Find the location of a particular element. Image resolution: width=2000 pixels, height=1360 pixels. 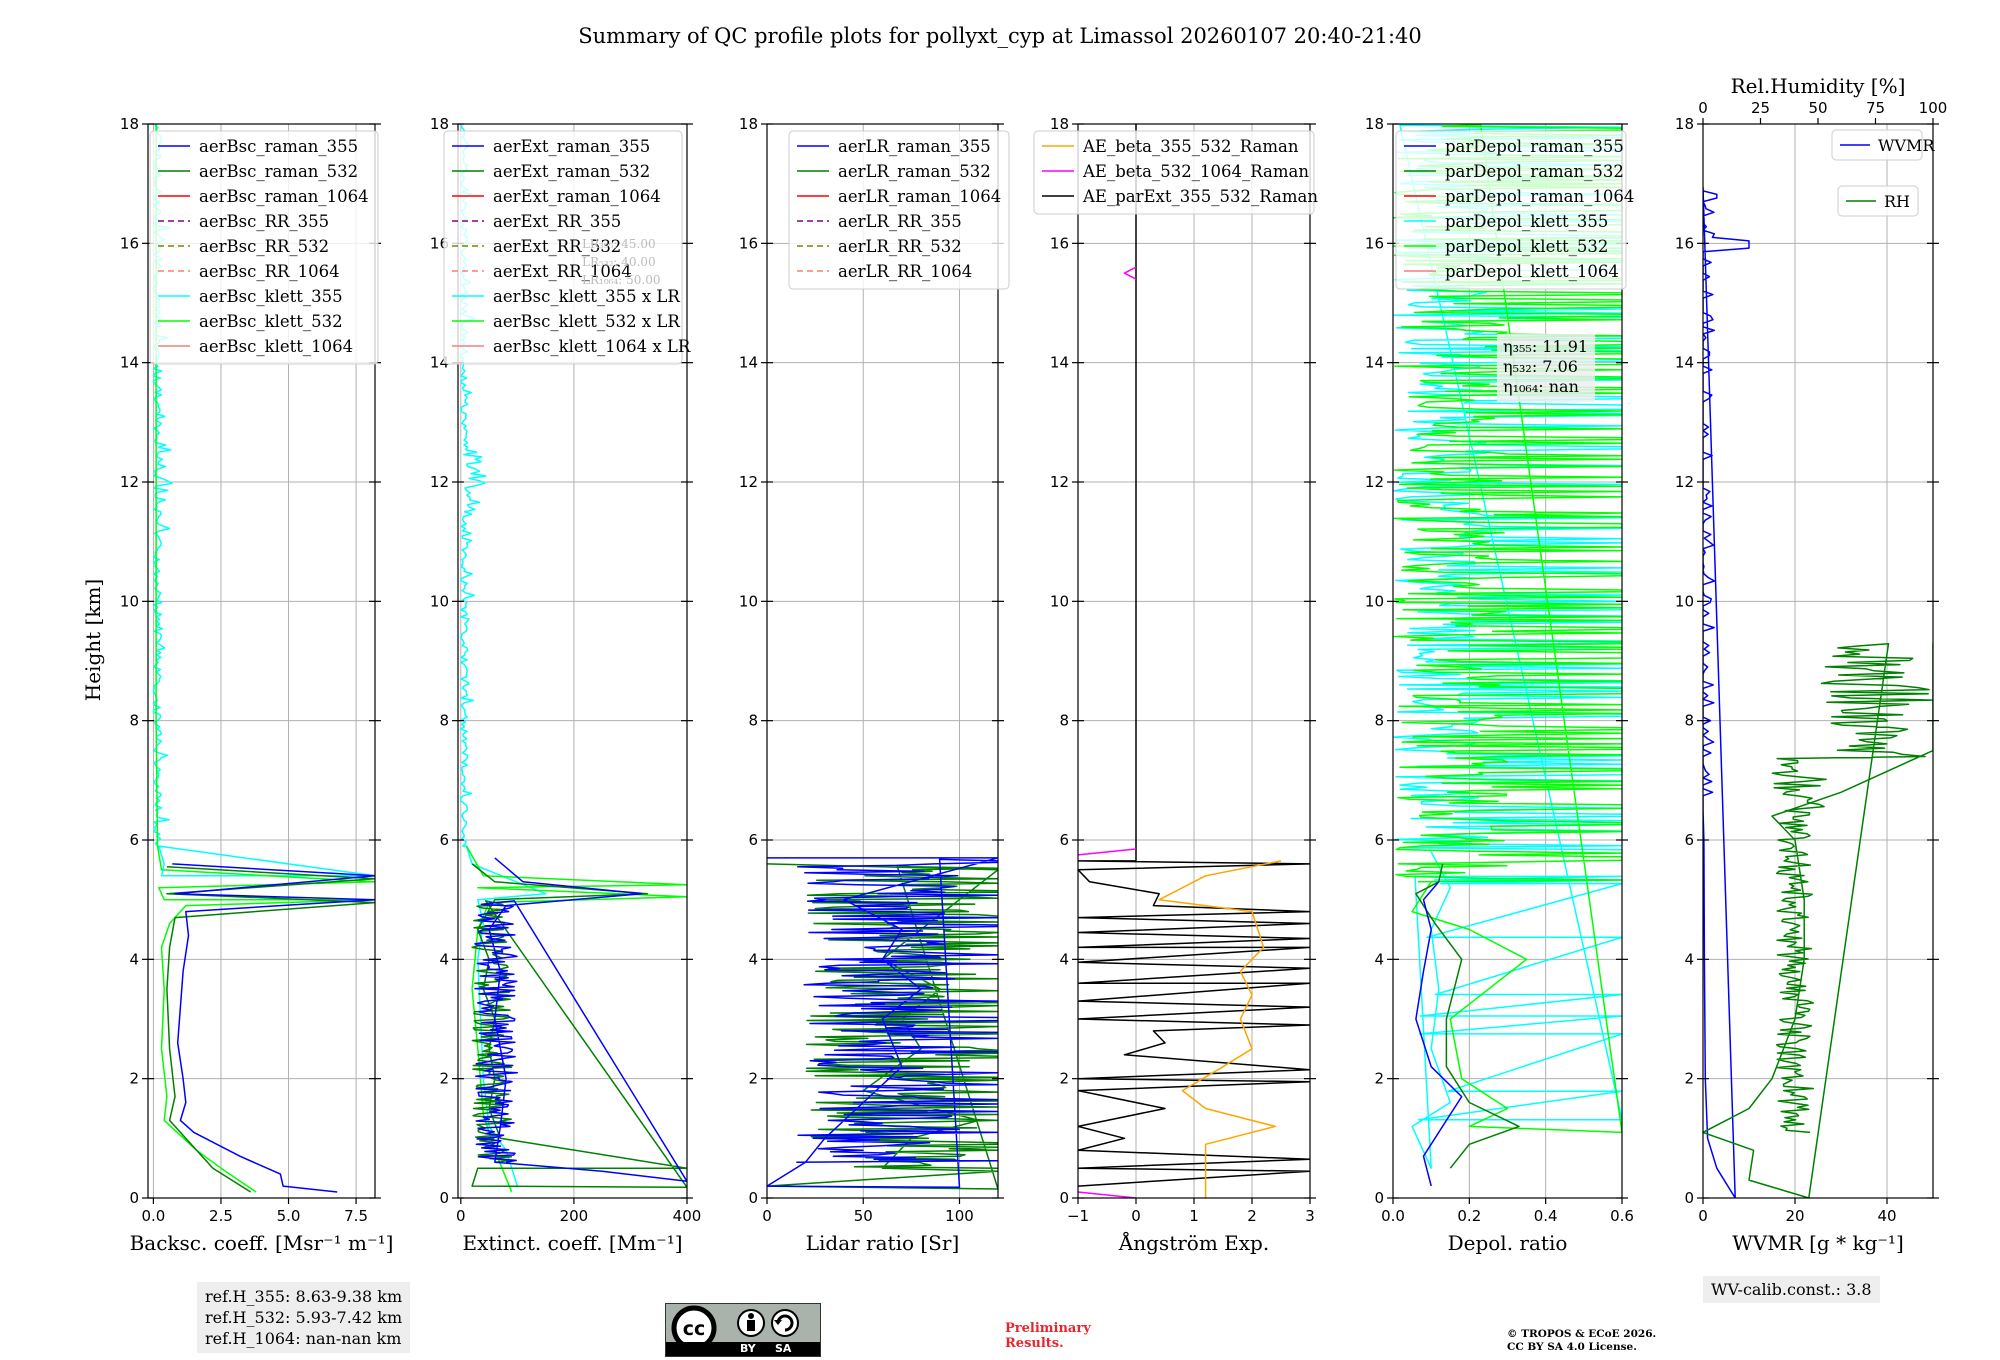

legend-label: WVMR is located at coordinates (1906, 145).